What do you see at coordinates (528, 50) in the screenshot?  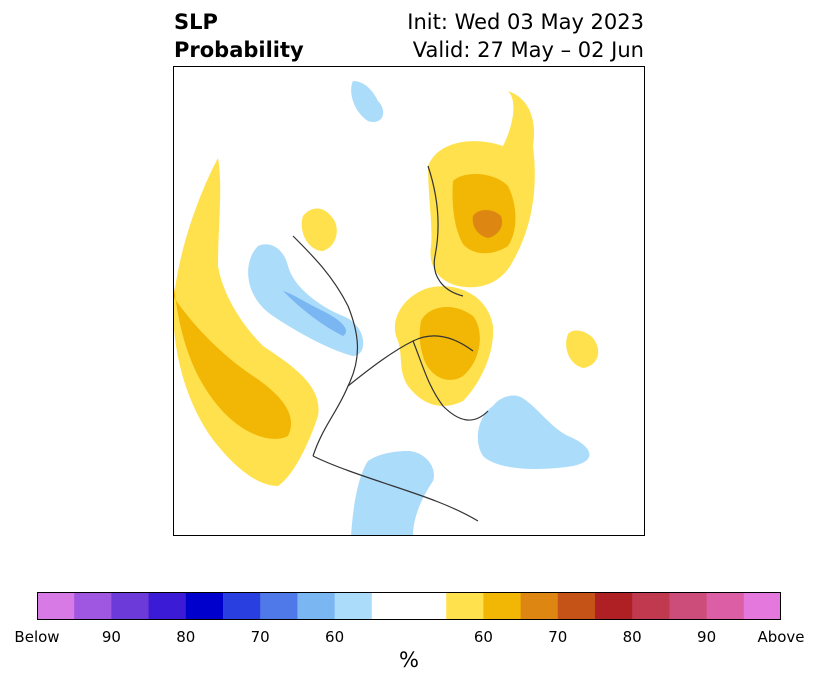 I see `valid-date: Valid: 27 May – 02 Jun` at bounding box center [528, 50].